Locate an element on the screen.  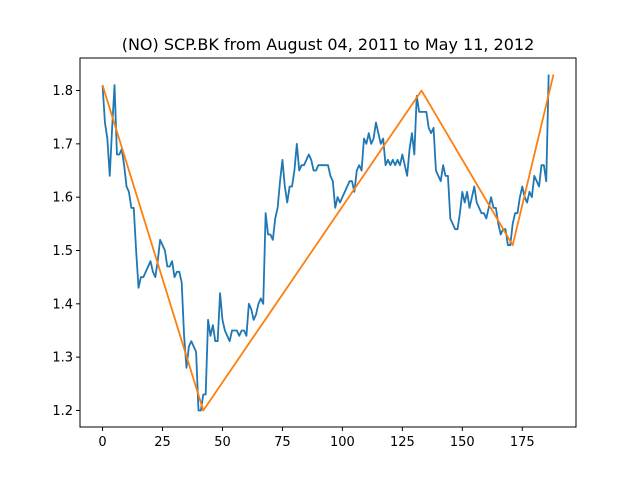
x-tick-label-1: 25 is located at coordinates (162, 442).